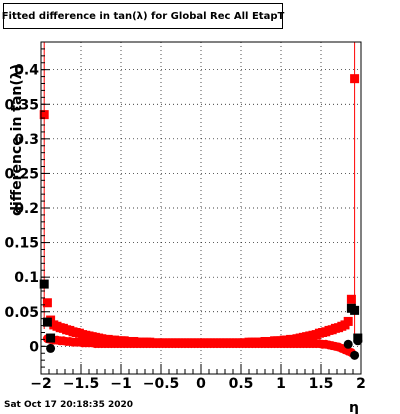  Describe the element at coordinates (241, 384) in the screenshot. I see `x-tick-label: 0.5` at that location.